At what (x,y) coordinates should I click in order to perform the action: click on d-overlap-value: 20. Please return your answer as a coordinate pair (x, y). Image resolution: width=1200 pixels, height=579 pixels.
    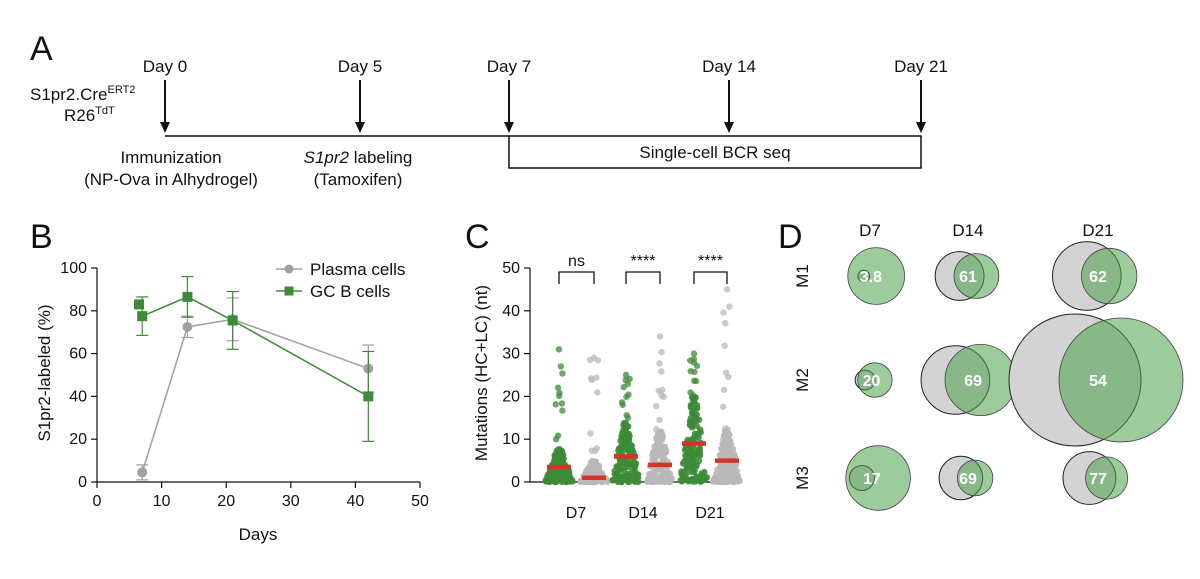
    Looking at the image, I should click on (872, 381).